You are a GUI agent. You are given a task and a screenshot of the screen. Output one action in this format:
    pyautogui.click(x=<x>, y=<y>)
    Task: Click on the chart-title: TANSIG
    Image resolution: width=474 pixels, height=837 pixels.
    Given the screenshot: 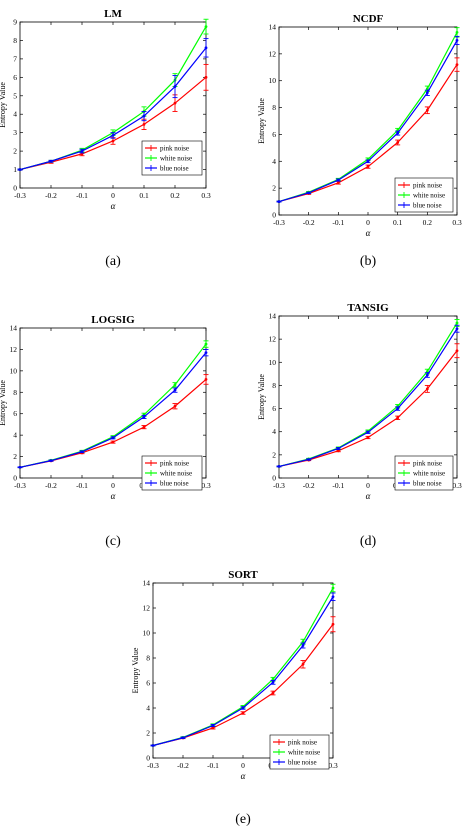 What is the action you would take?
    pyautogui.click(x=368, y=308)
    